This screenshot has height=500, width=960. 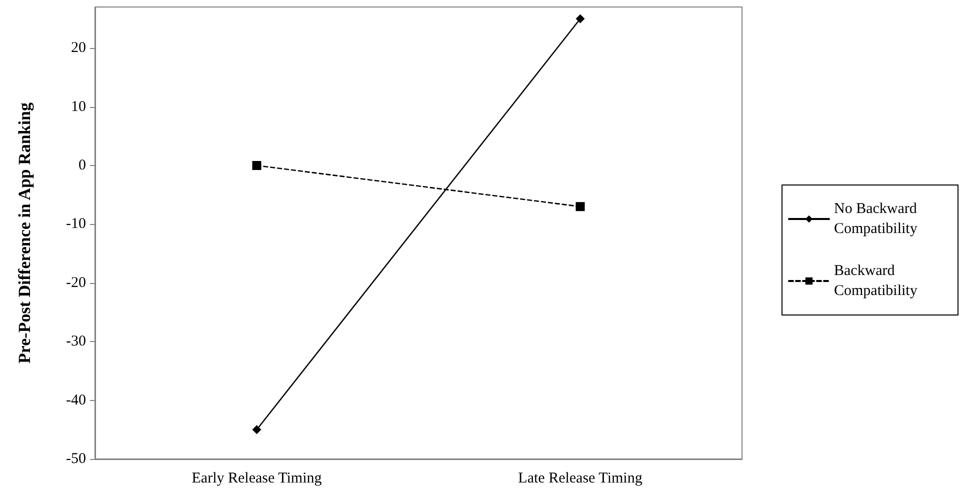 What do you see at coordinates (82, 165) in the screenshot?
I see `y-tick-label: 0` at bounding box center [82, 165].